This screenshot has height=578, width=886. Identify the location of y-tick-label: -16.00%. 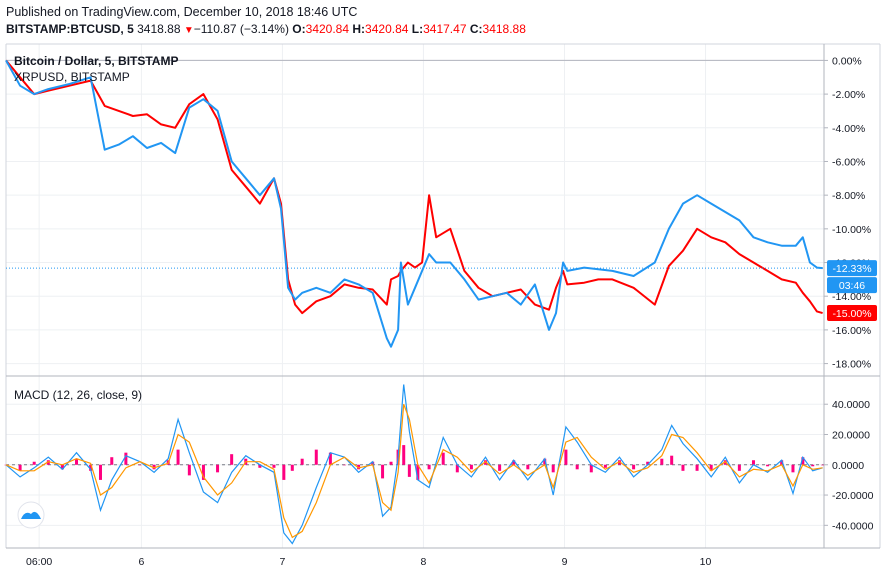
(851, 331).